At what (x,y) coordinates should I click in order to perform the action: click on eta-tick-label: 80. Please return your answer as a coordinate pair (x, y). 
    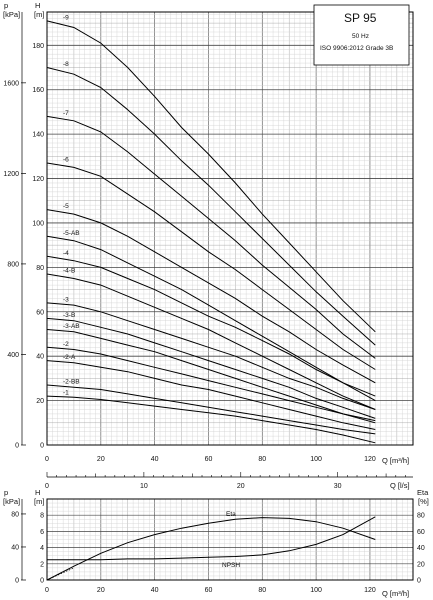
    Looking at the image, I should click on (421, 516).